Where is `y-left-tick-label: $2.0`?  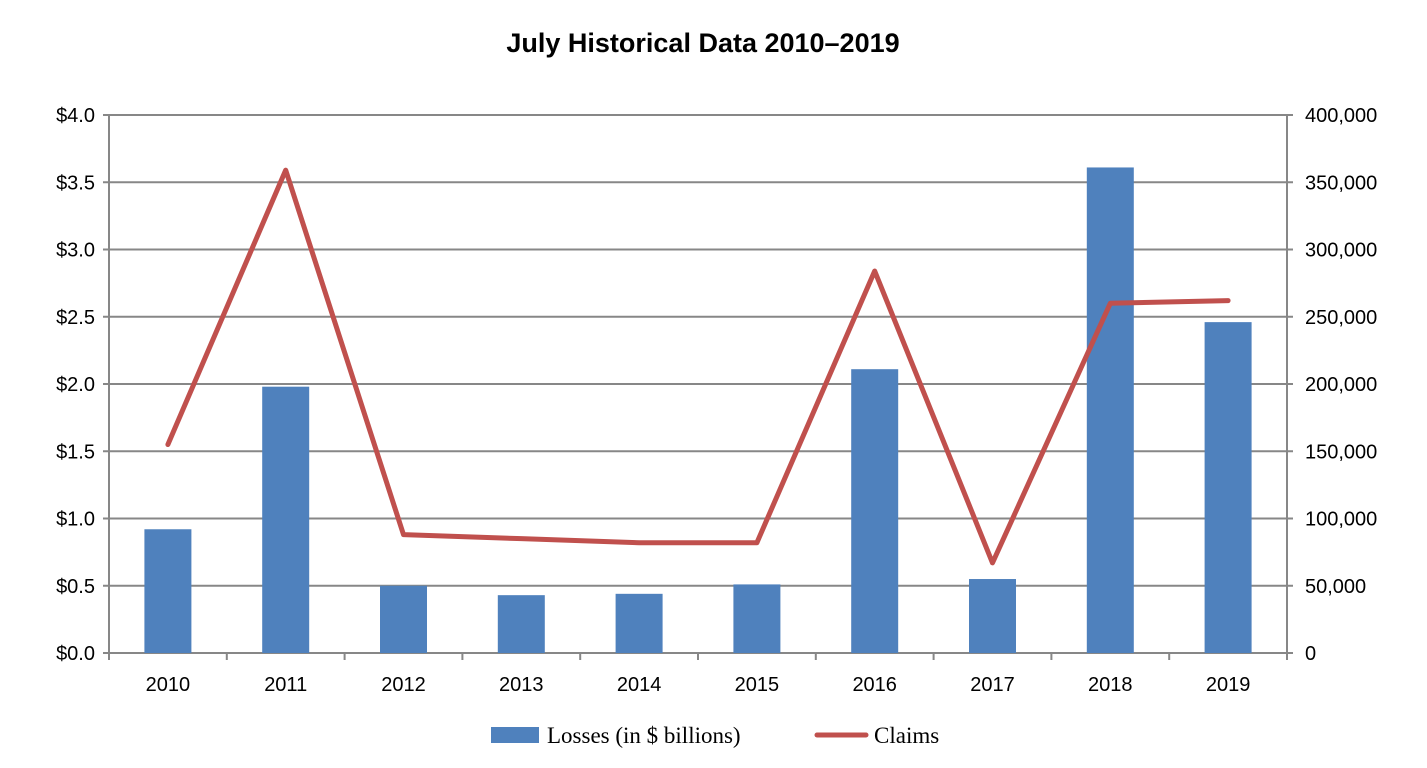 y-left-tick-label: $2.0 is located at coordinates (75, 385).